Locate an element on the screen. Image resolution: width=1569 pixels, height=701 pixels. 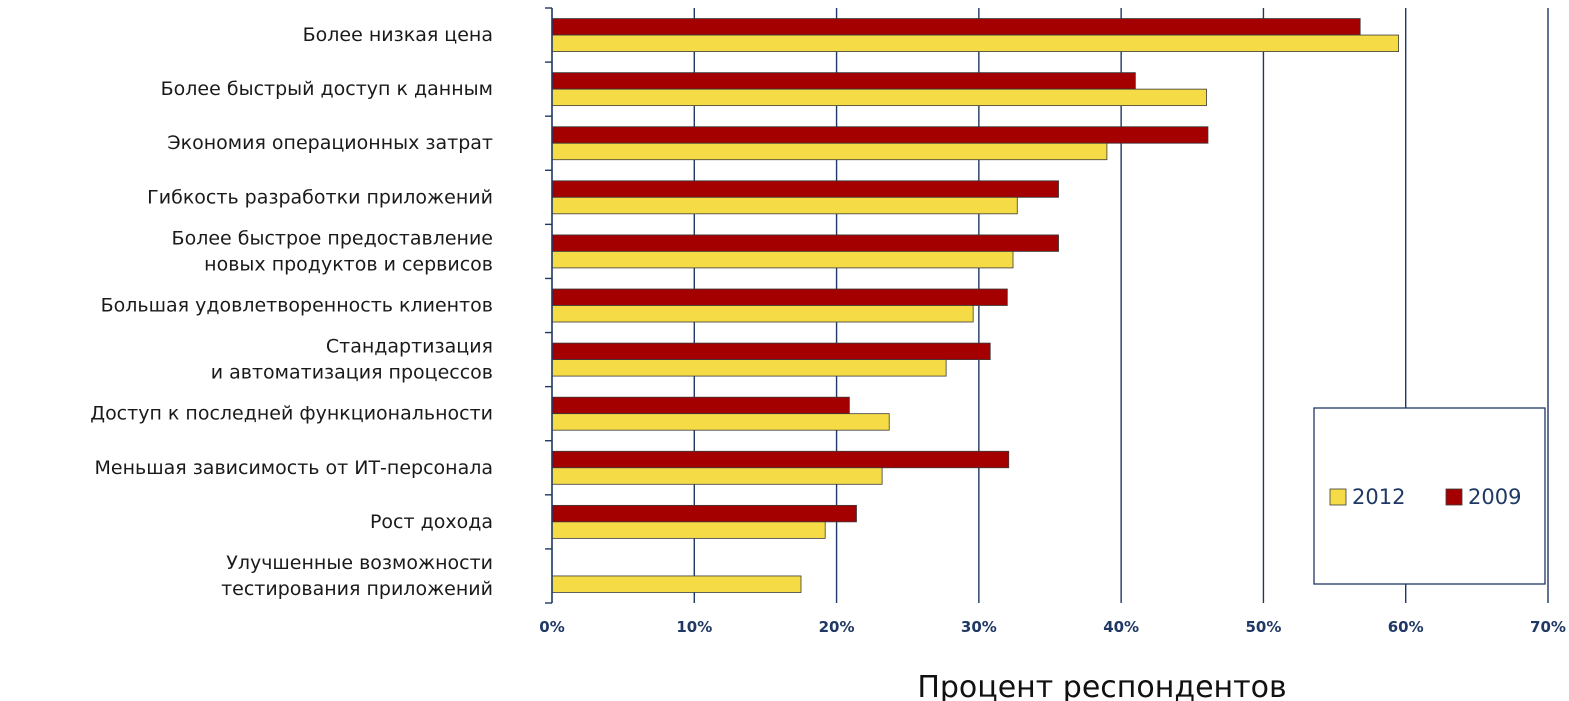
category-label: Доступ к последней функциональности is located at coordinates (291, 414).